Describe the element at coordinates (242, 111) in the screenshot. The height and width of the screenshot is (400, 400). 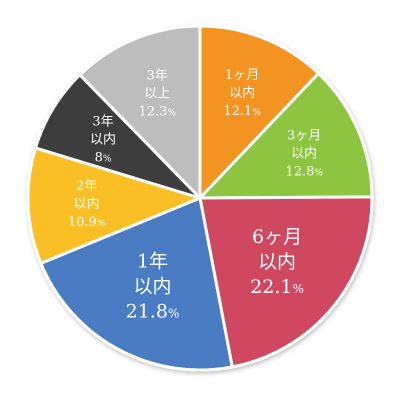
I see `slice-value-label: 12.1%` at that location.